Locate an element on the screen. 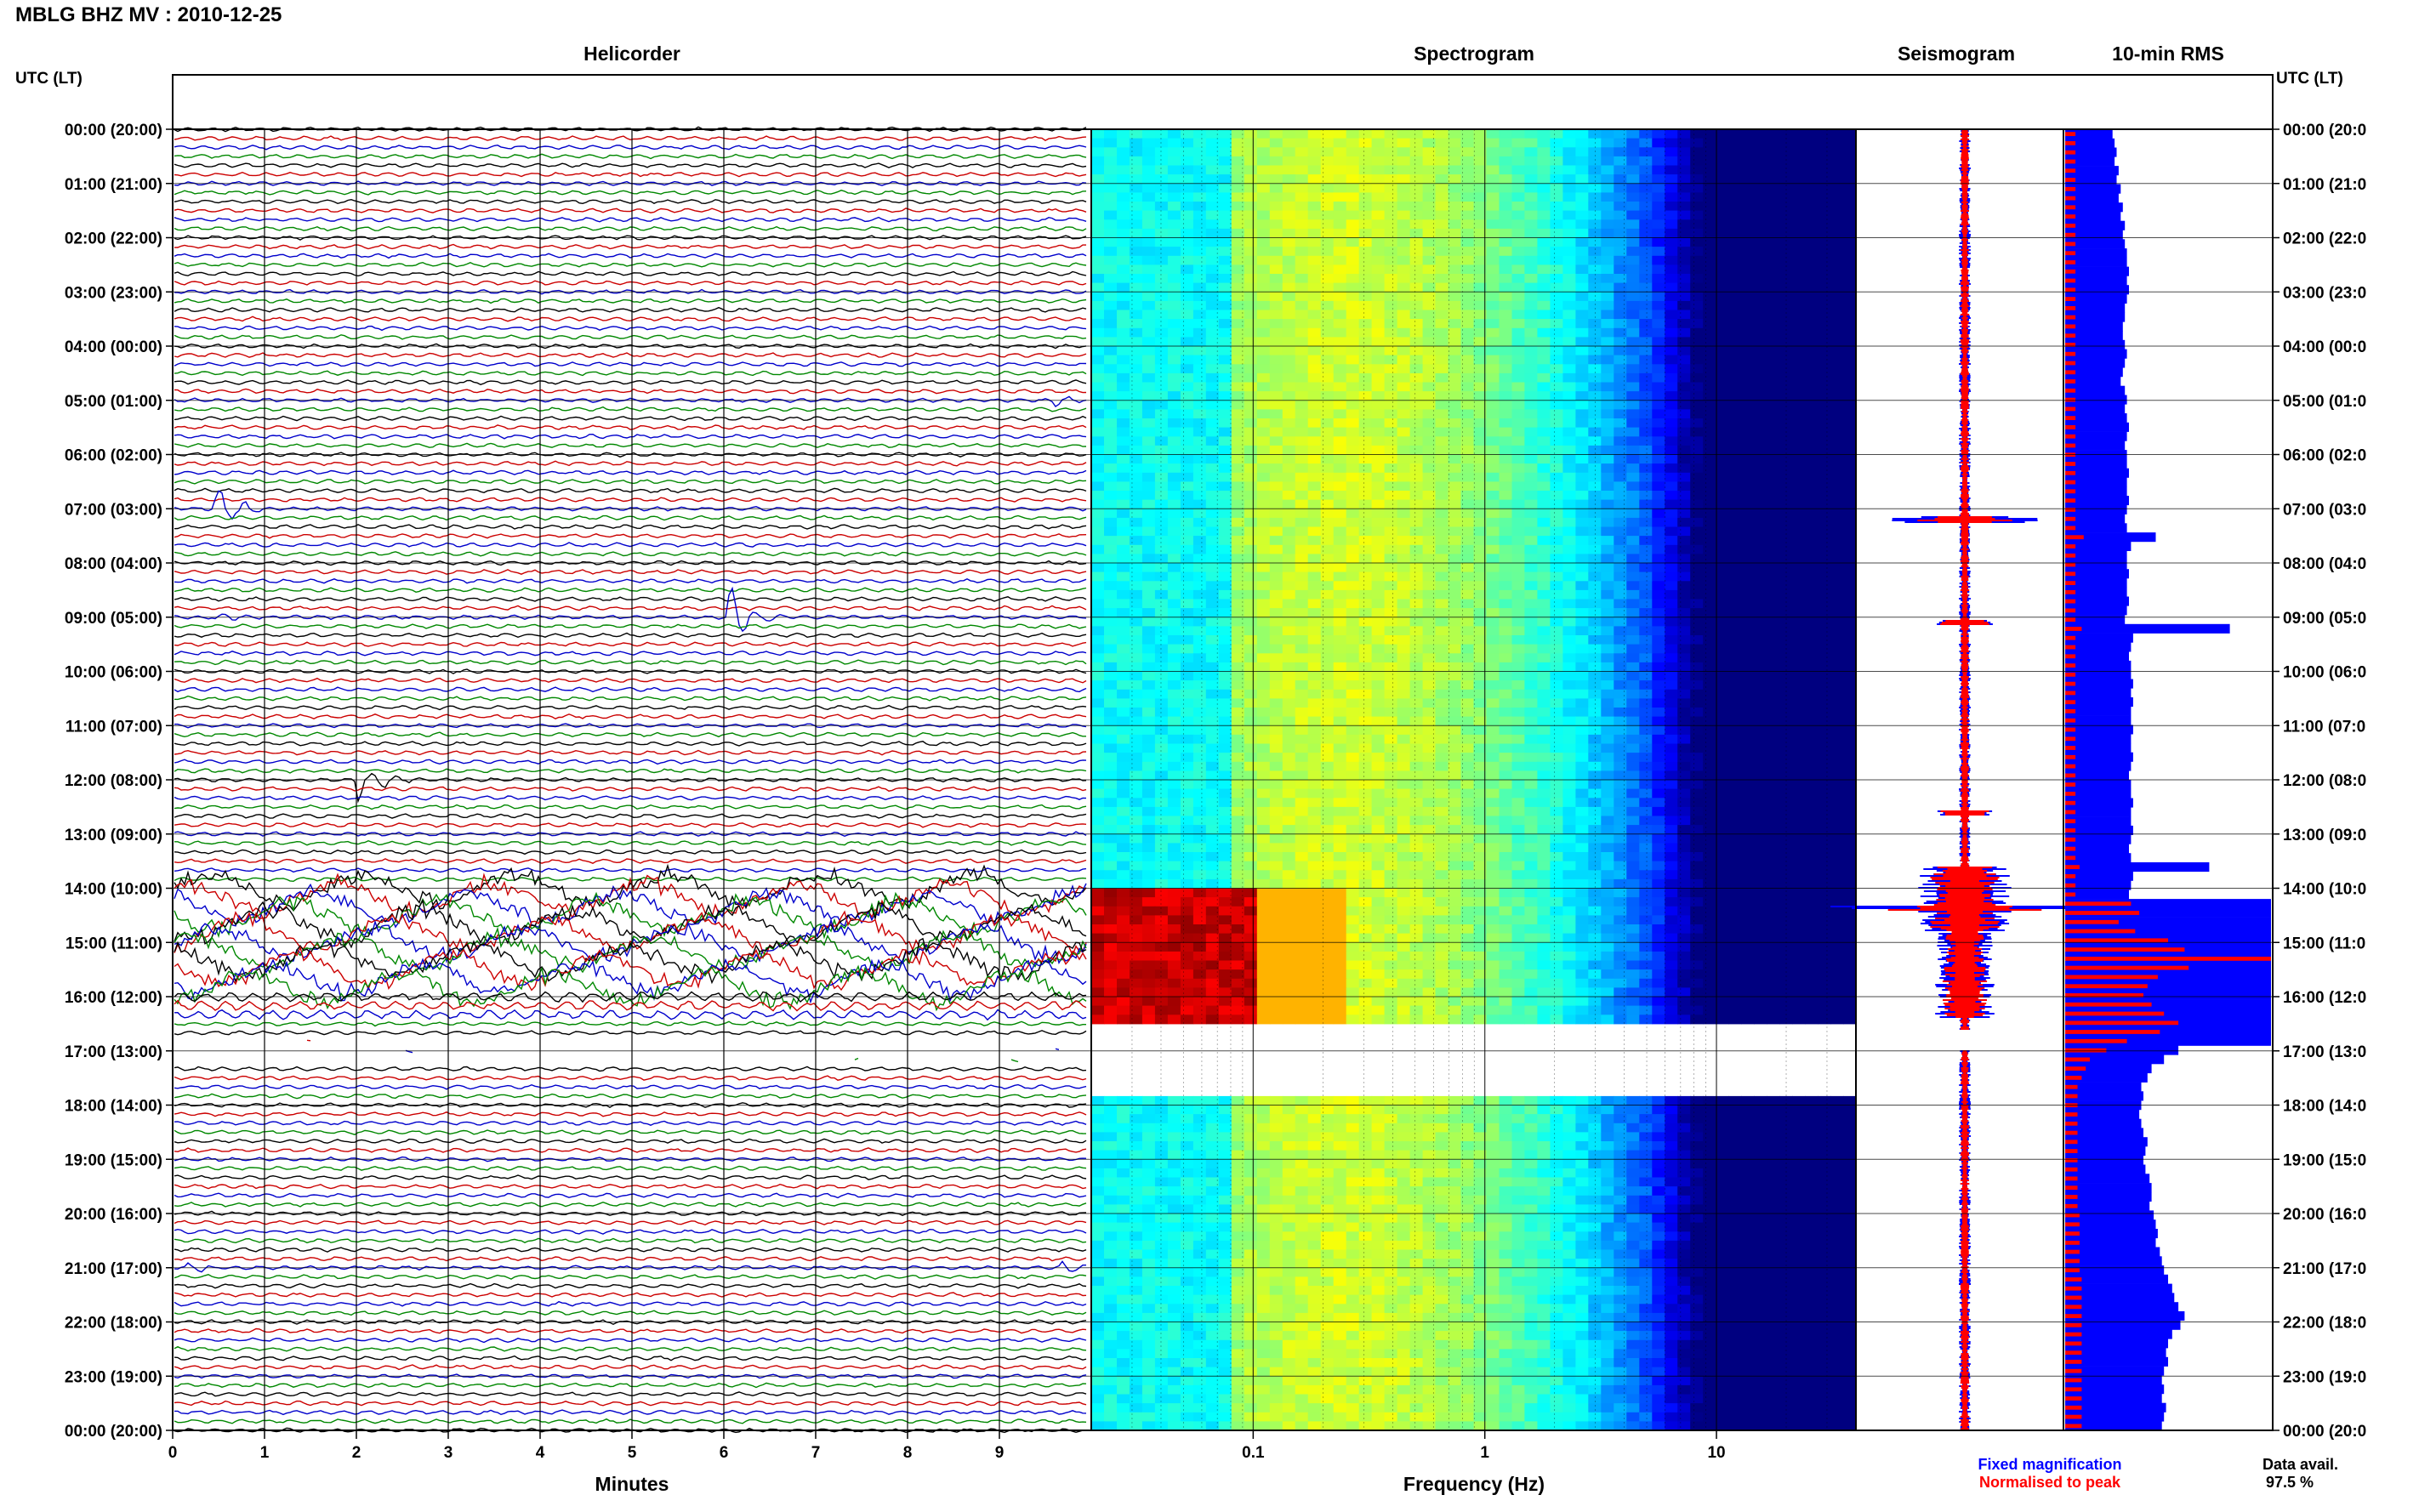  legend-fixed: Fixed magnification is located at coordinates (2050, 1464).